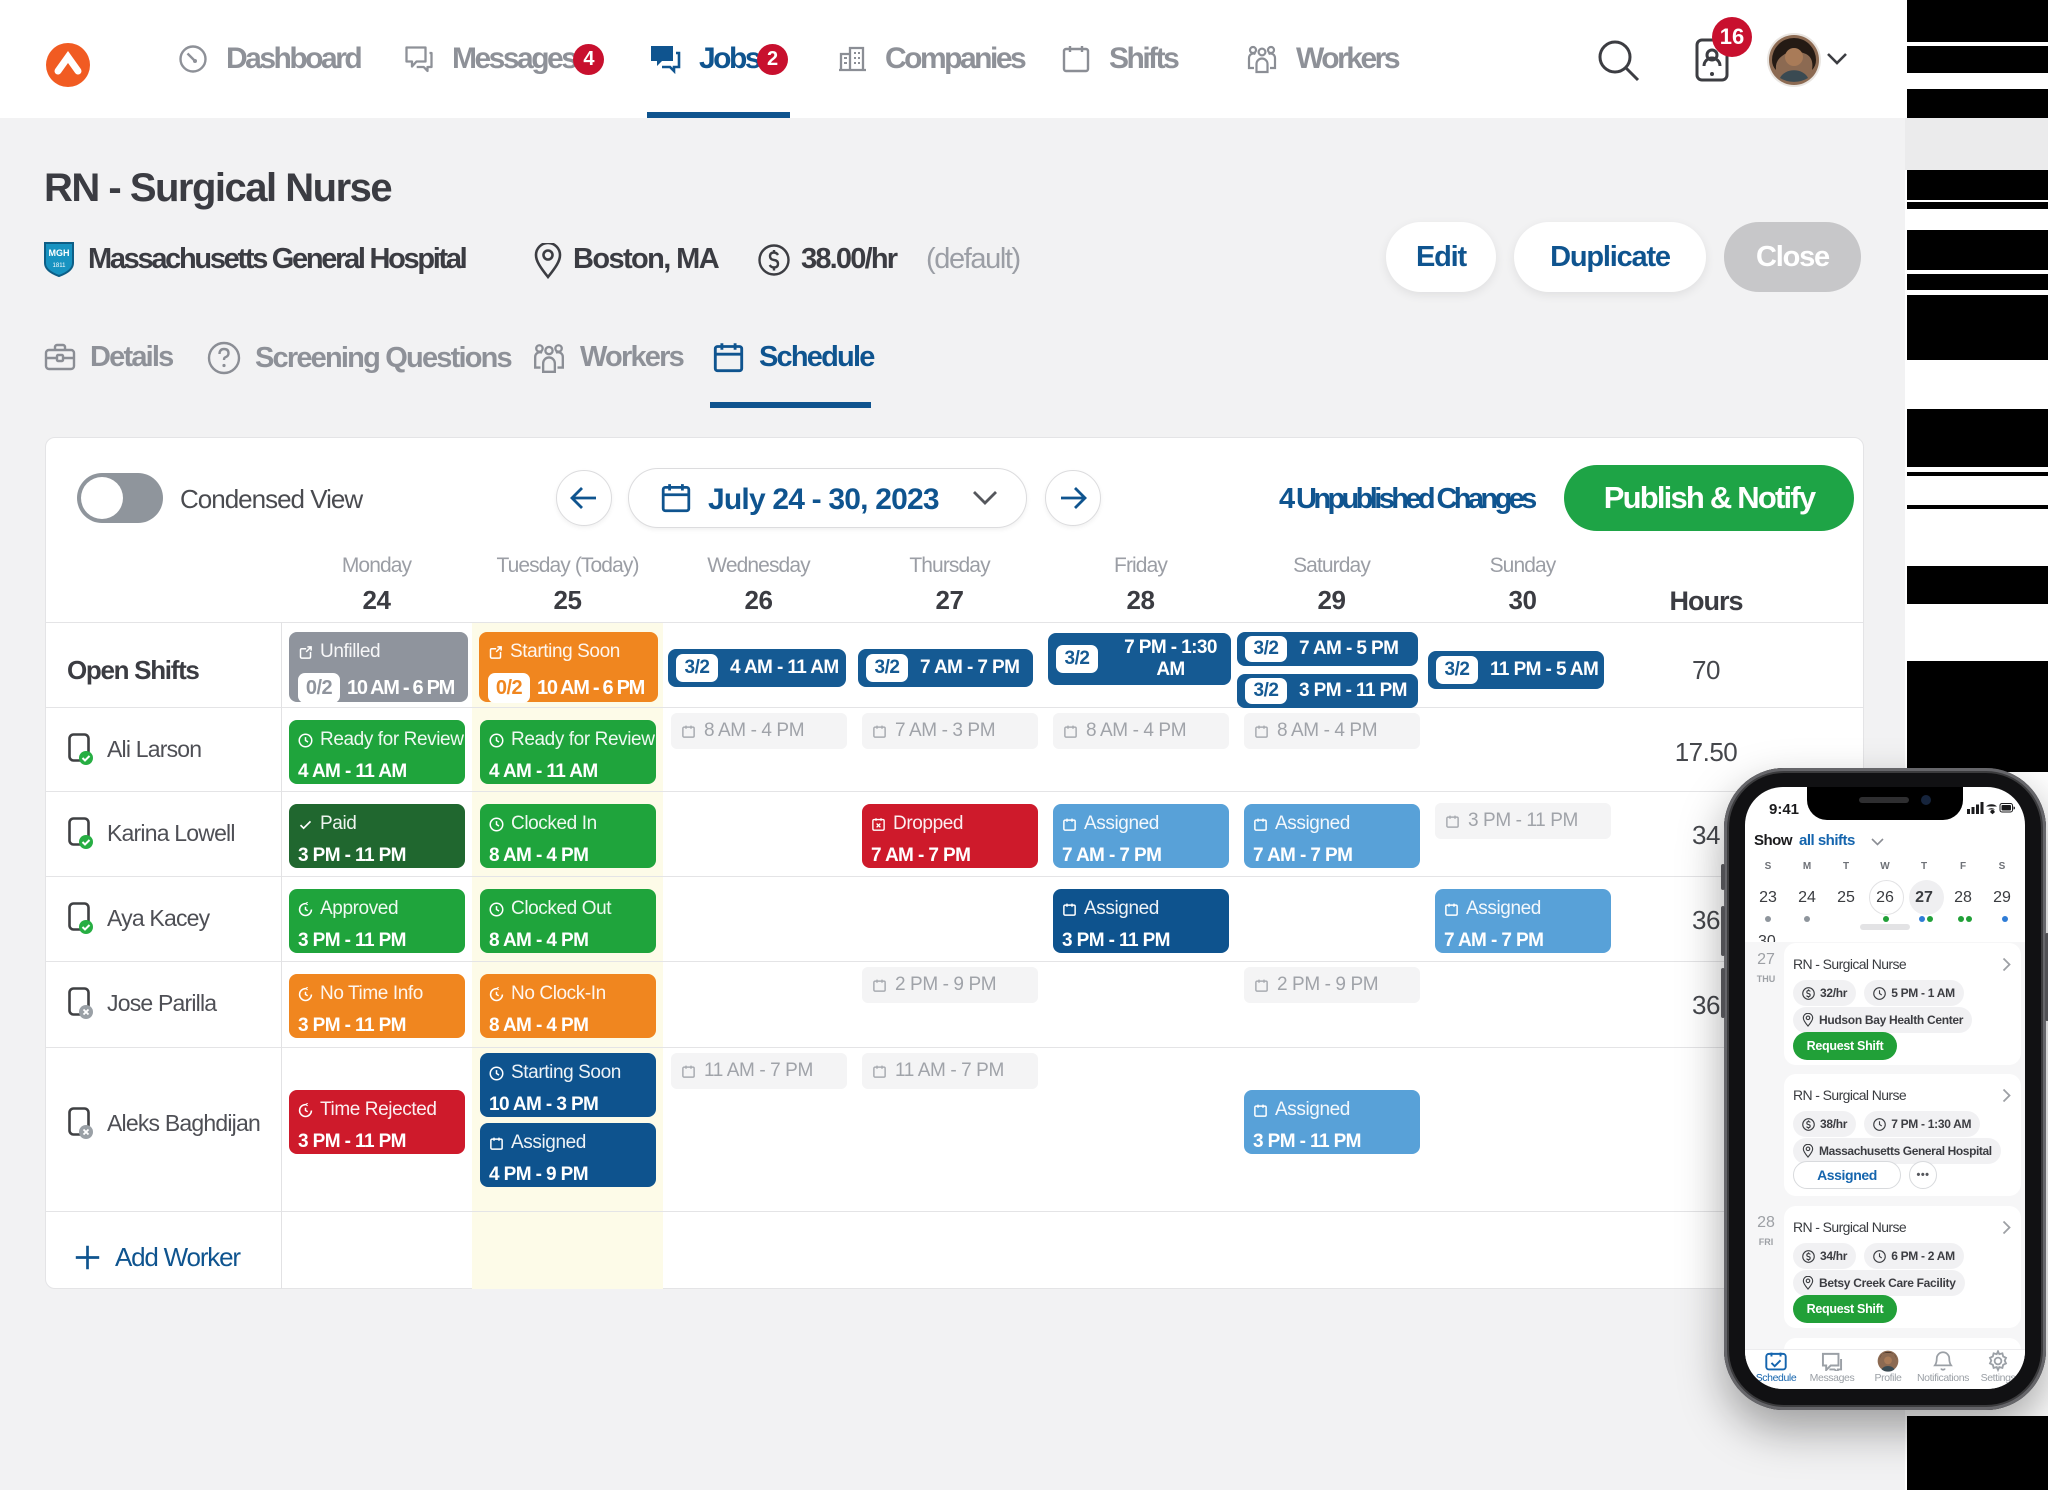 The height and width of the screenshot is (1490, 2048). I want to click on svg-text: MGH, so click(59, 253).